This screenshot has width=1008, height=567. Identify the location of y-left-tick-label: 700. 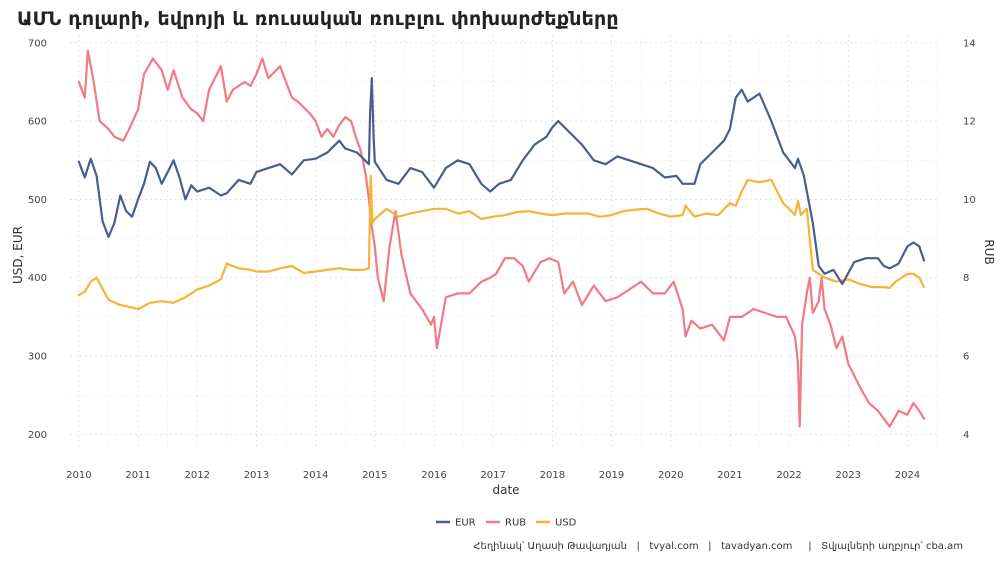
(37, 43).